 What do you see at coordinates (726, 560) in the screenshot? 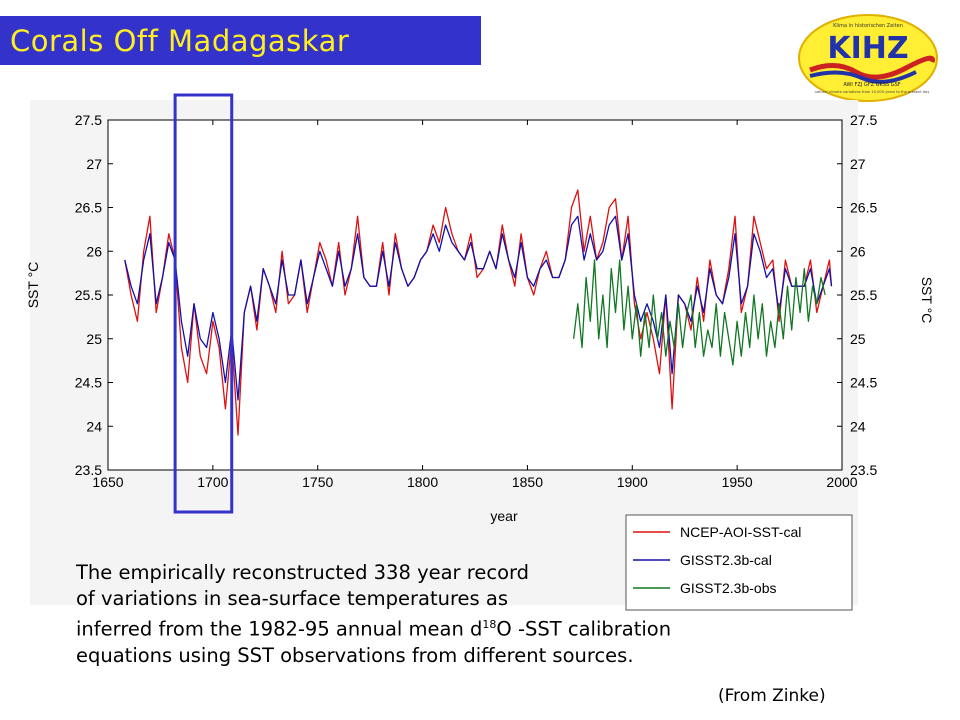
I see `legend-label: GISST2.3b-cal` at bounding box center [726, 560].